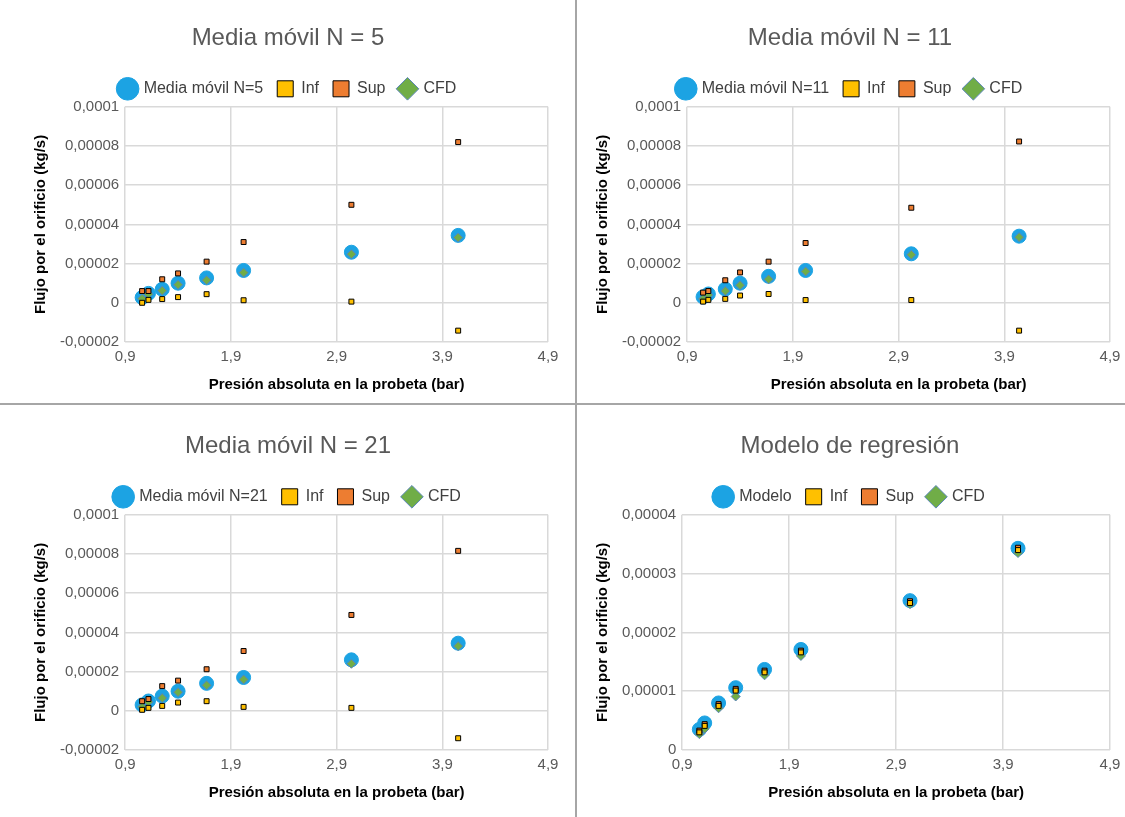  Describe the element at coordinates (765, 496) in the screenshot. I see `legend-label: Modelo` at that location.